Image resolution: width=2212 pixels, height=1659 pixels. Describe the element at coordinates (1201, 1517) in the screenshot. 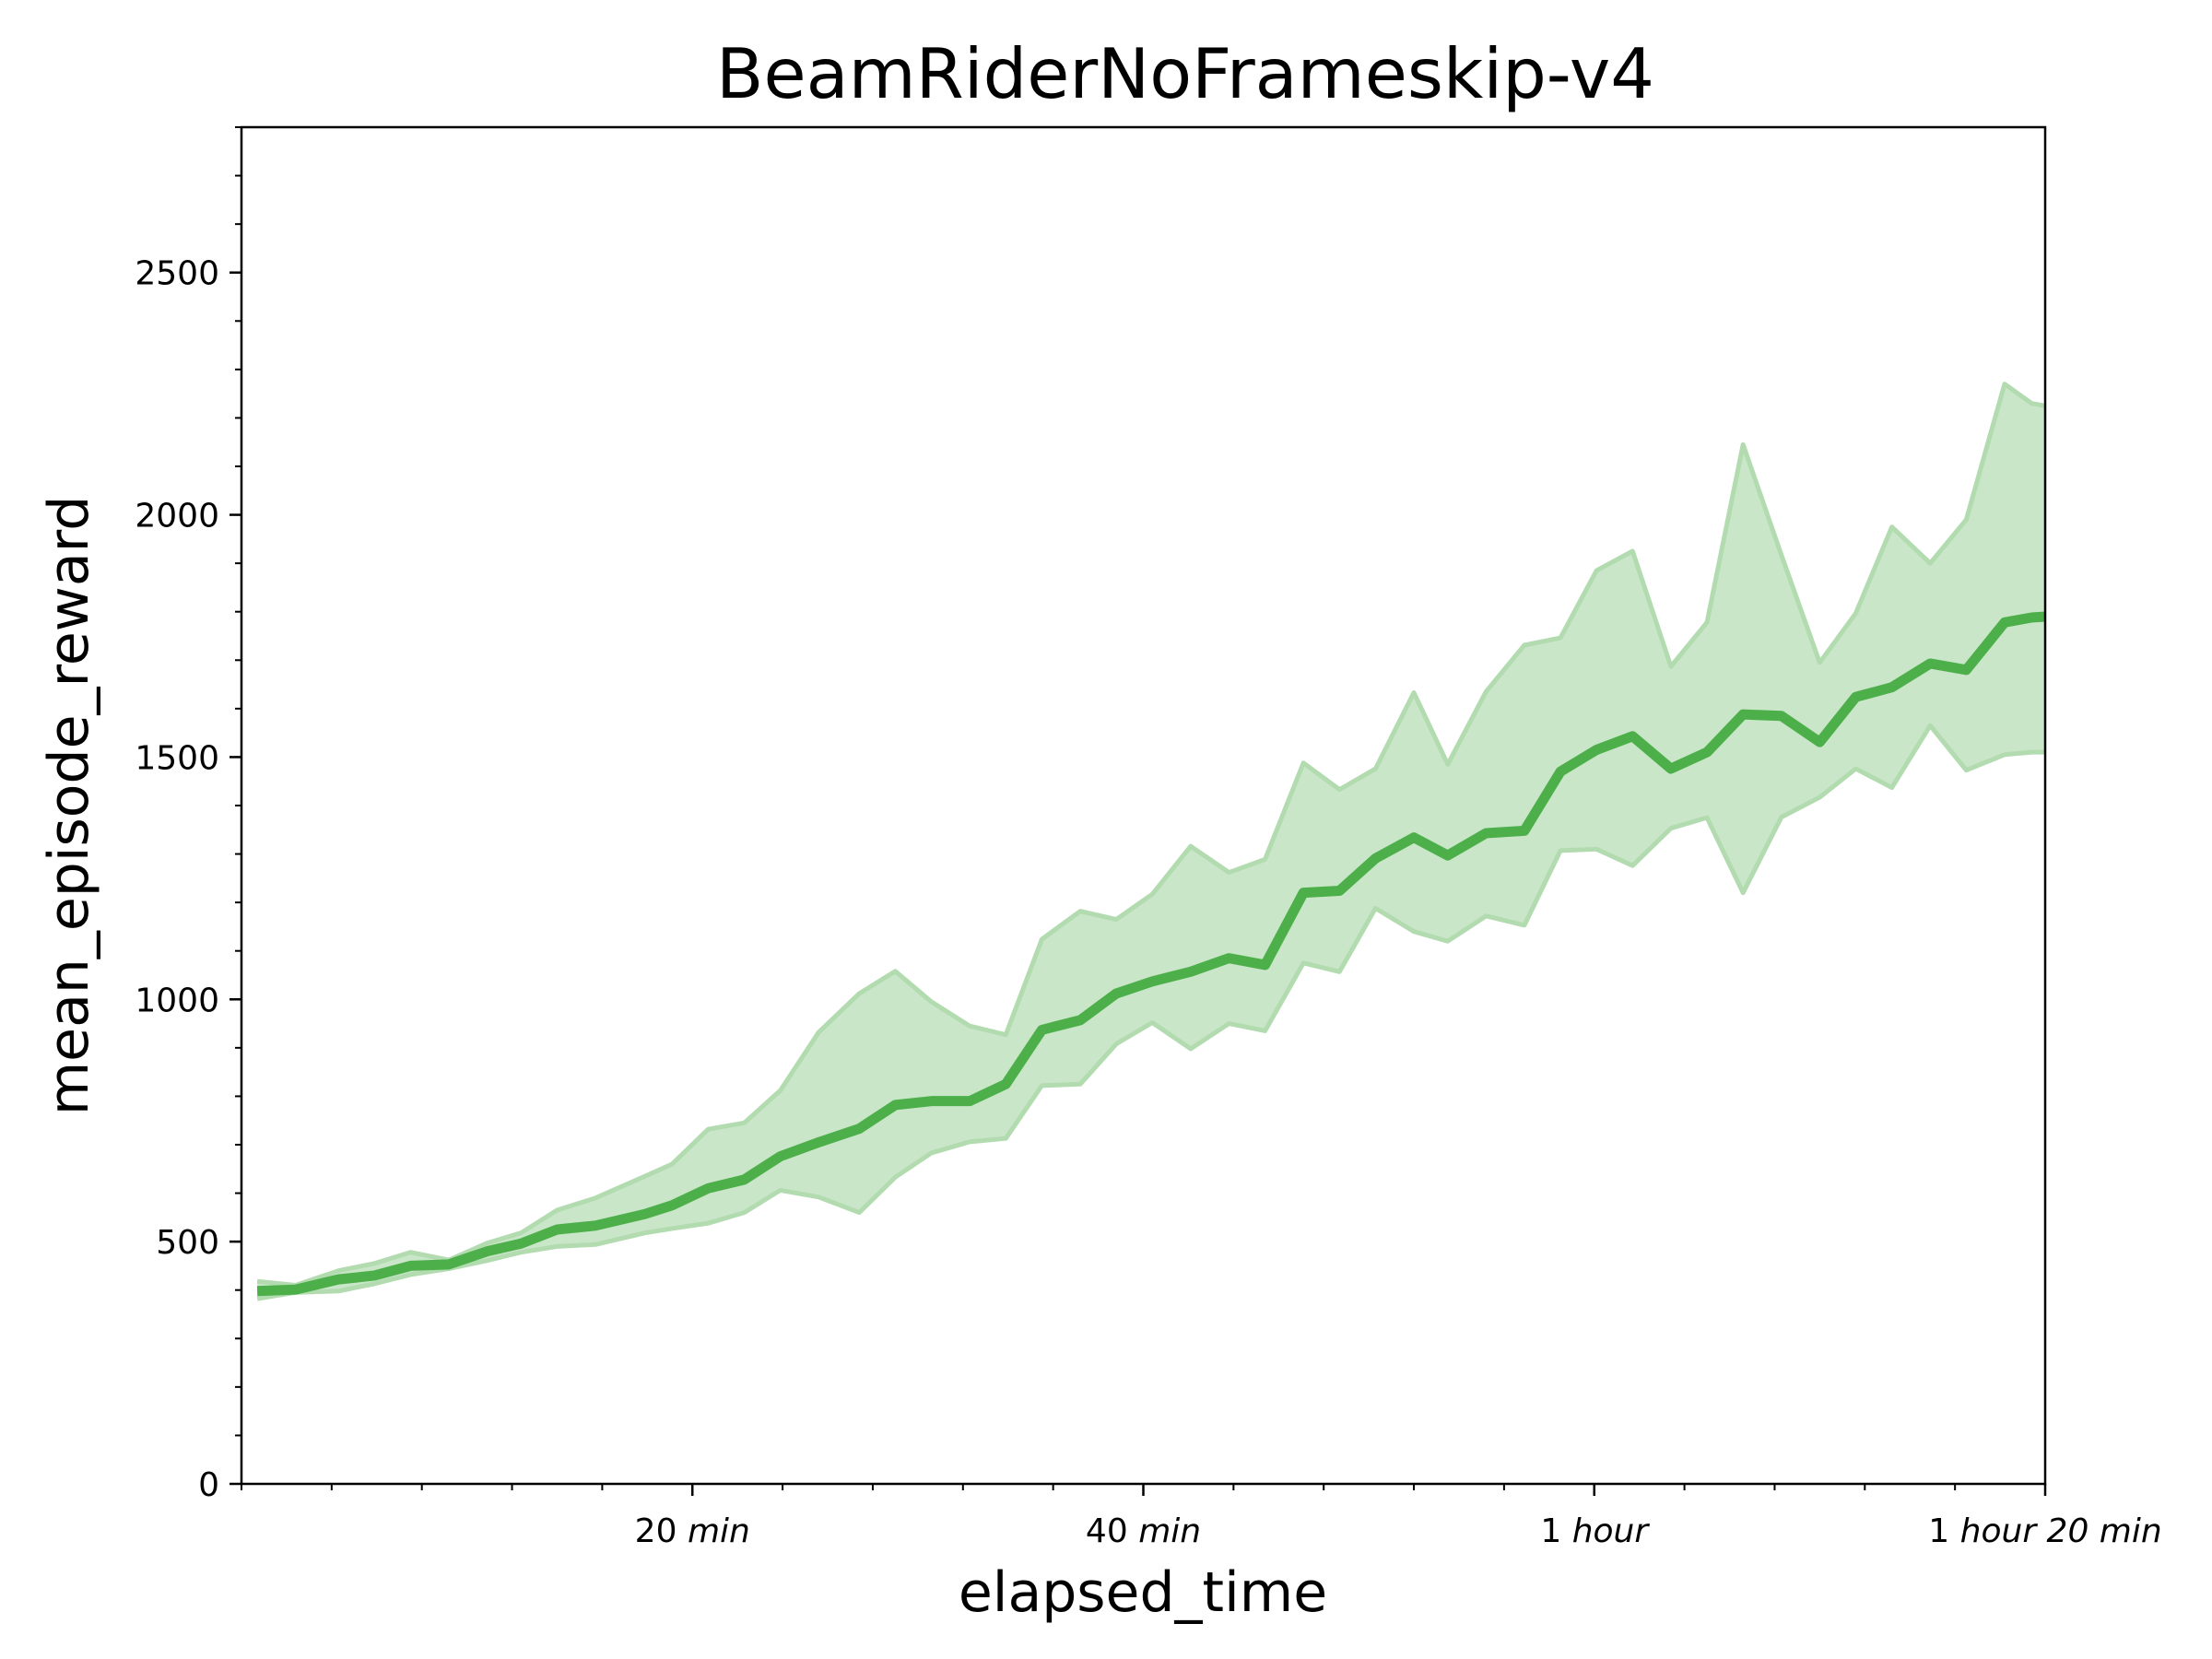

I see `x-axis: 20 min 40 min 1 hour 1 hour 20 min` at that location.